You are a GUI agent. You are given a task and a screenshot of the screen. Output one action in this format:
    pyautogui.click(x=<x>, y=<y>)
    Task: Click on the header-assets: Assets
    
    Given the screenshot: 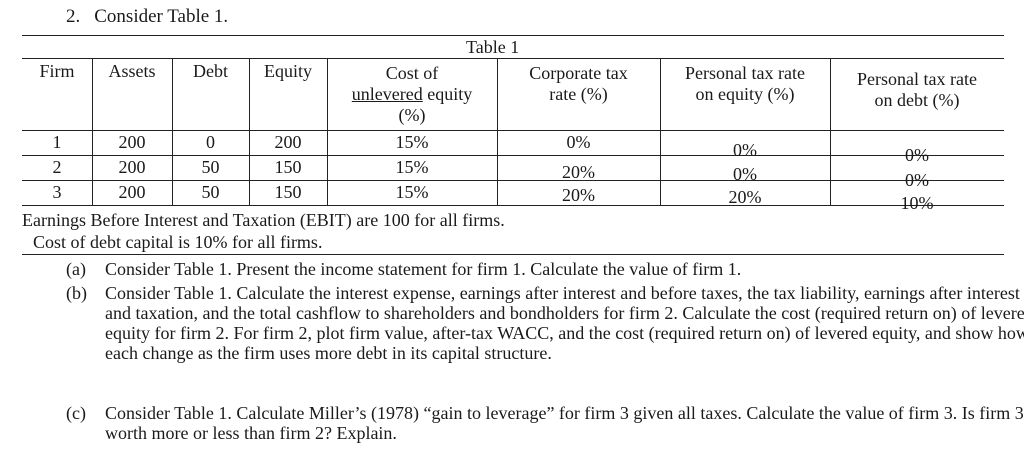 What is the action you would take?
    pyautogui.click(x=132, y=71)
    